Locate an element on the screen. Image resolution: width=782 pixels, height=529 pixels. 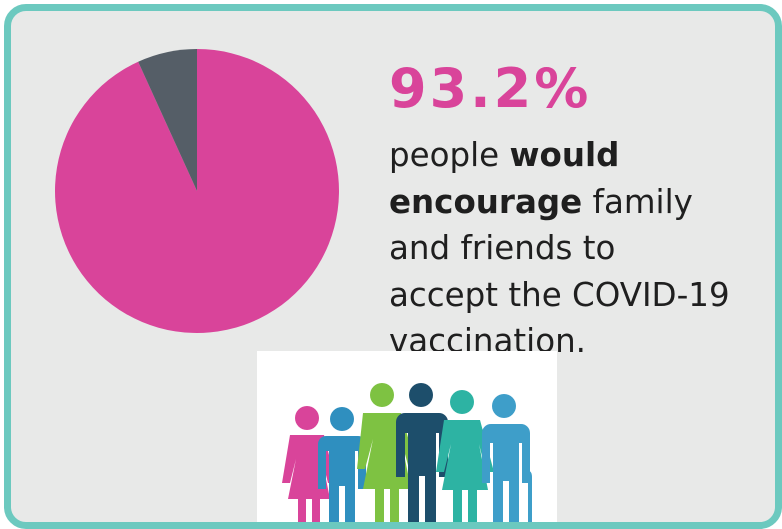
person-pink-icon is located at coordinates (309, 464).